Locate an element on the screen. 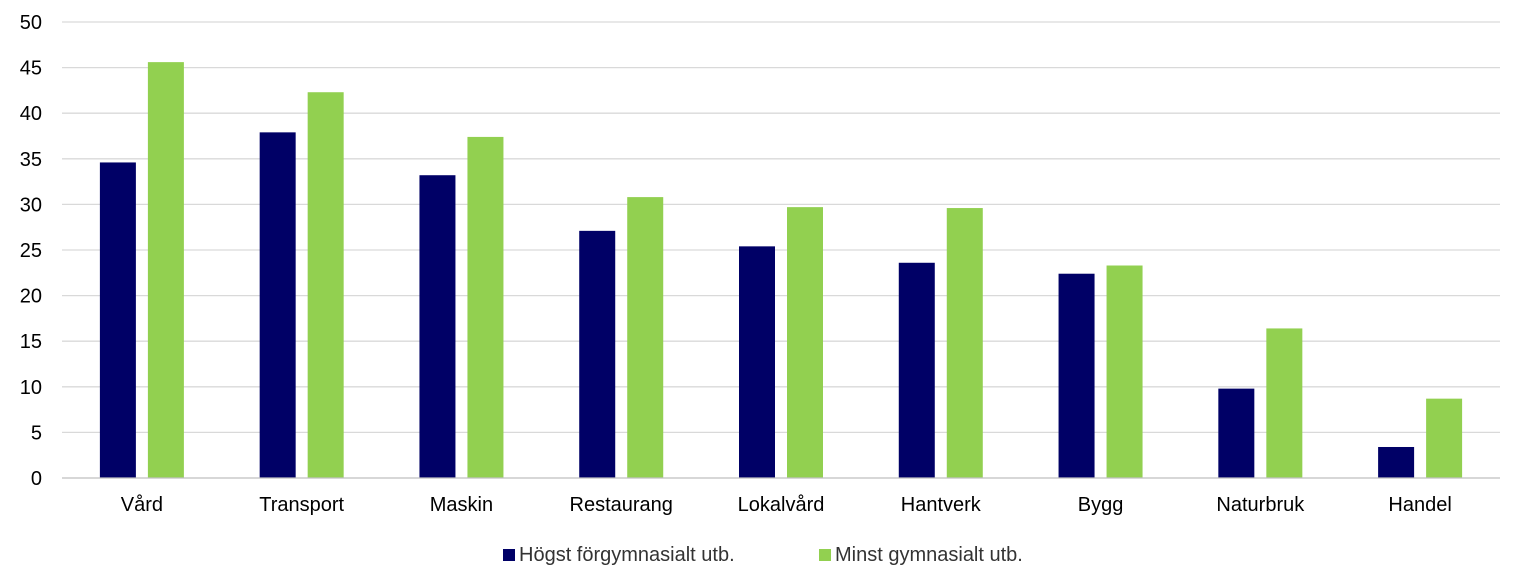  y-tick-label: 20 is located at coordinates (31, 297).